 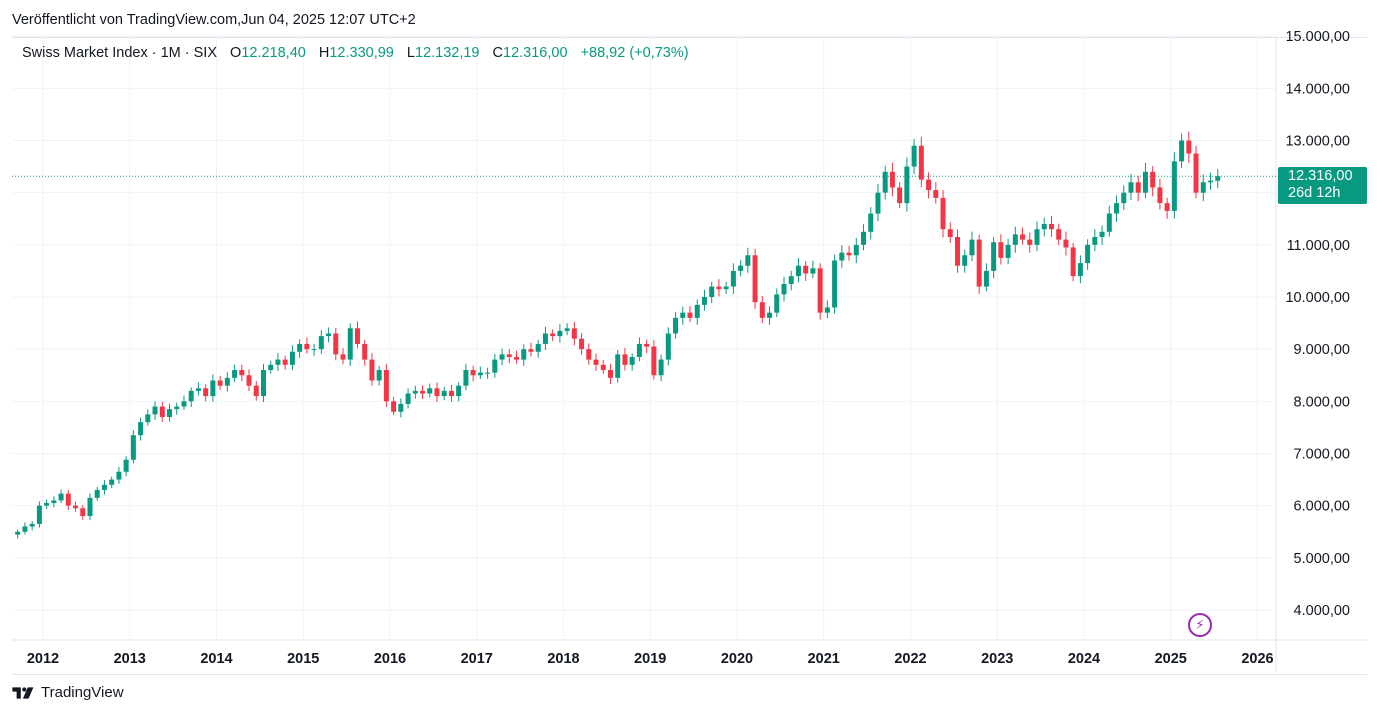 I want to click on low-label: L, so click(x=410, y=53).